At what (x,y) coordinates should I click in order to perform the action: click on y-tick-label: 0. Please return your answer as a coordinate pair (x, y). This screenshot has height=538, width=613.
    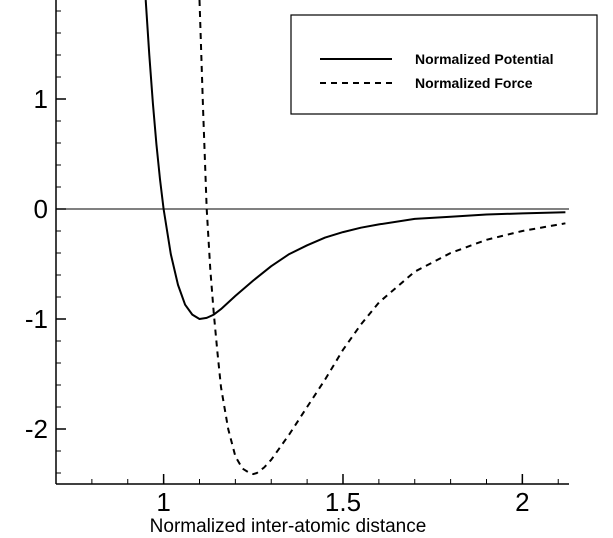
    Looking at the image, I should click on (41, 209).